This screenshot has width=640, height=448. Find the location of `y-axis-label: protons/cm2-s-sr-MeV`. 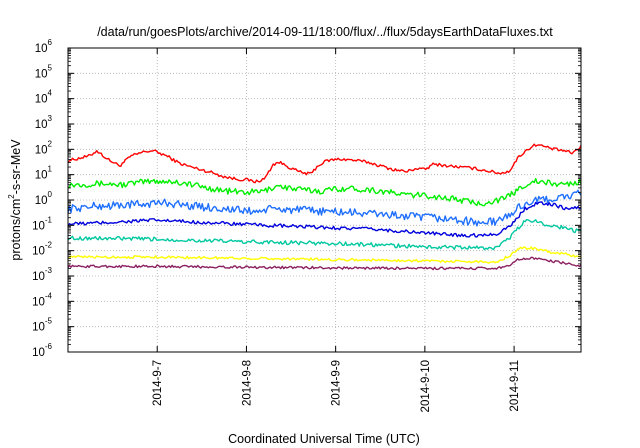

y-axis-label: protons/cm2-s-sr-MeV is located at coordinates (15, 200).